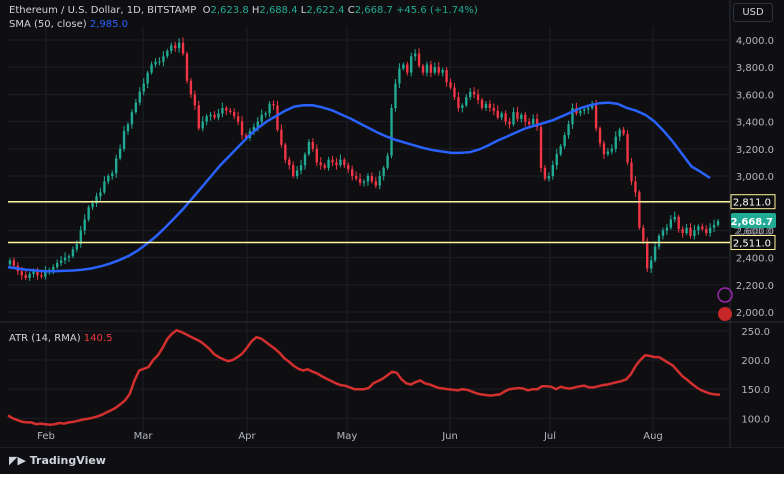  What do you see at coordinates (437, 10) in the screenshot?
I see `legend-change: +45.6 (+1.74%)` at bounding box center [437, 10].